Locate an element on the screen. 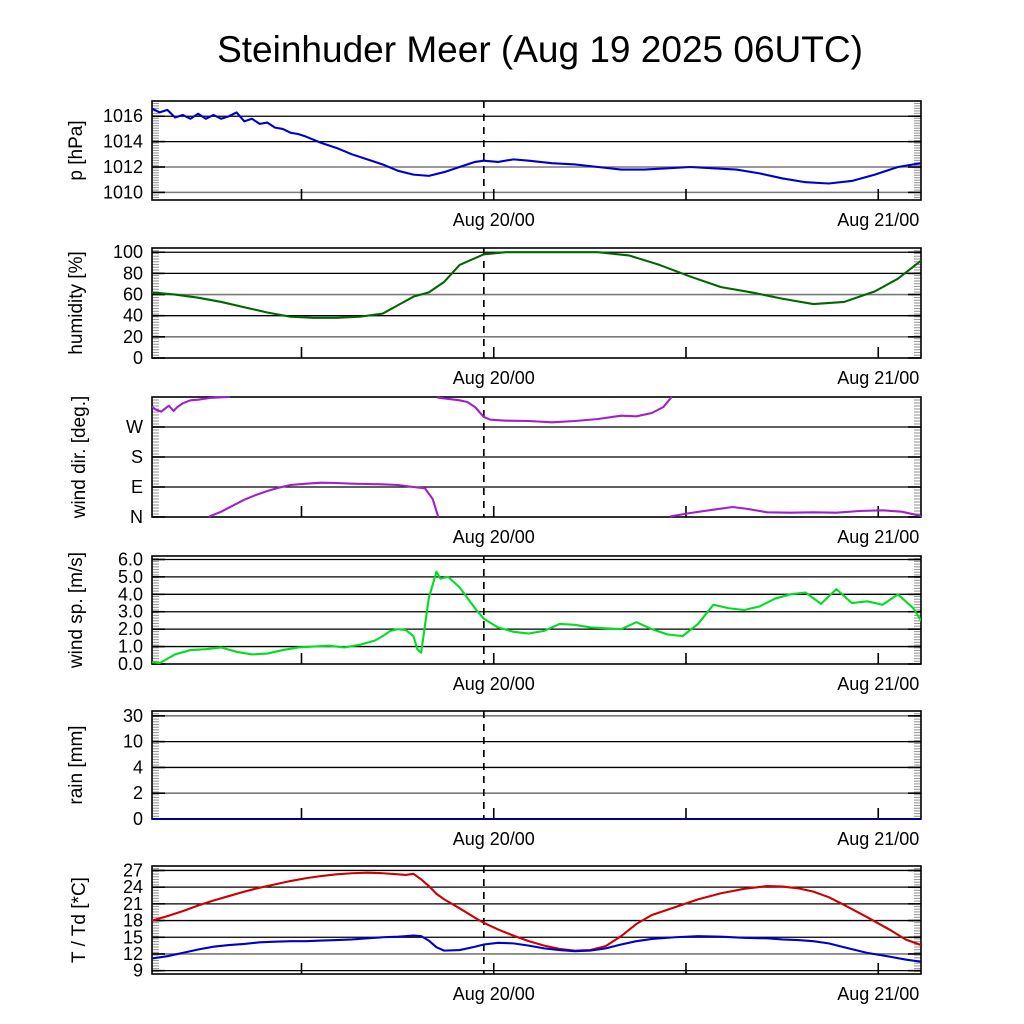 The width and height of the screenshot is (1024, 1024). y-tick-label: 2.0 is located at coordinates (130, 629).